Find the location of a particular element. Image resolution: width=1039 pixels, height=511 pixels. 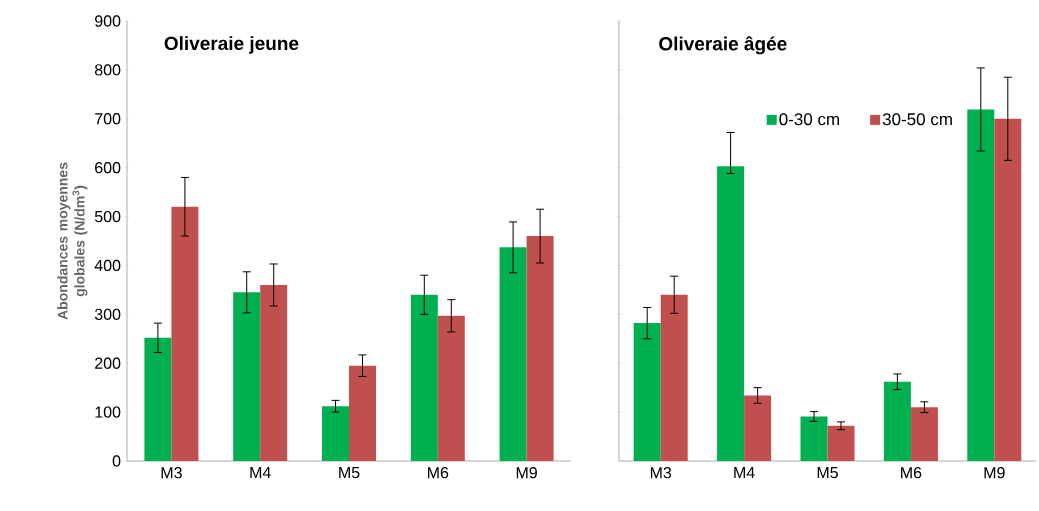

y-tick-label: 600 is located at coordinates (108, 168).